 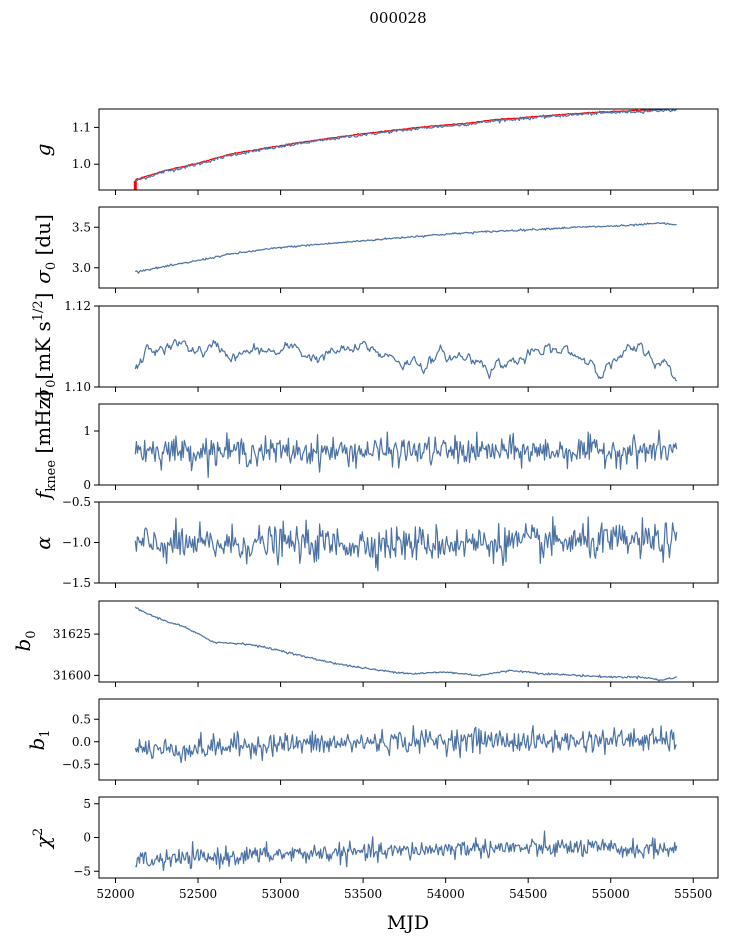 I want to click on series-line-b1, so click(x=405, y=744).